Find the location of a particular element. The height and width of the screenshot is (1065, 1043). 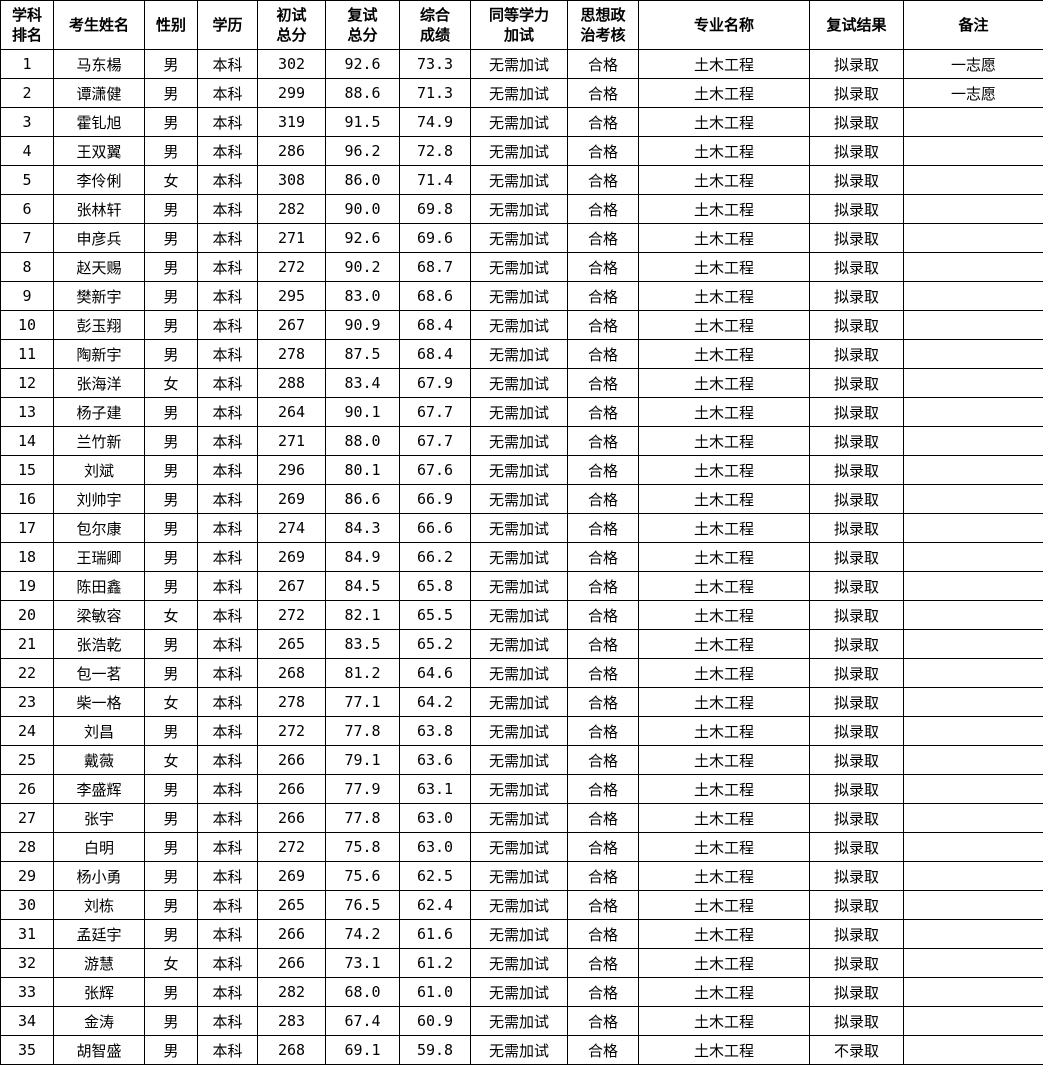

cell-retest: 90.2 is located at coordinates (363, 267).